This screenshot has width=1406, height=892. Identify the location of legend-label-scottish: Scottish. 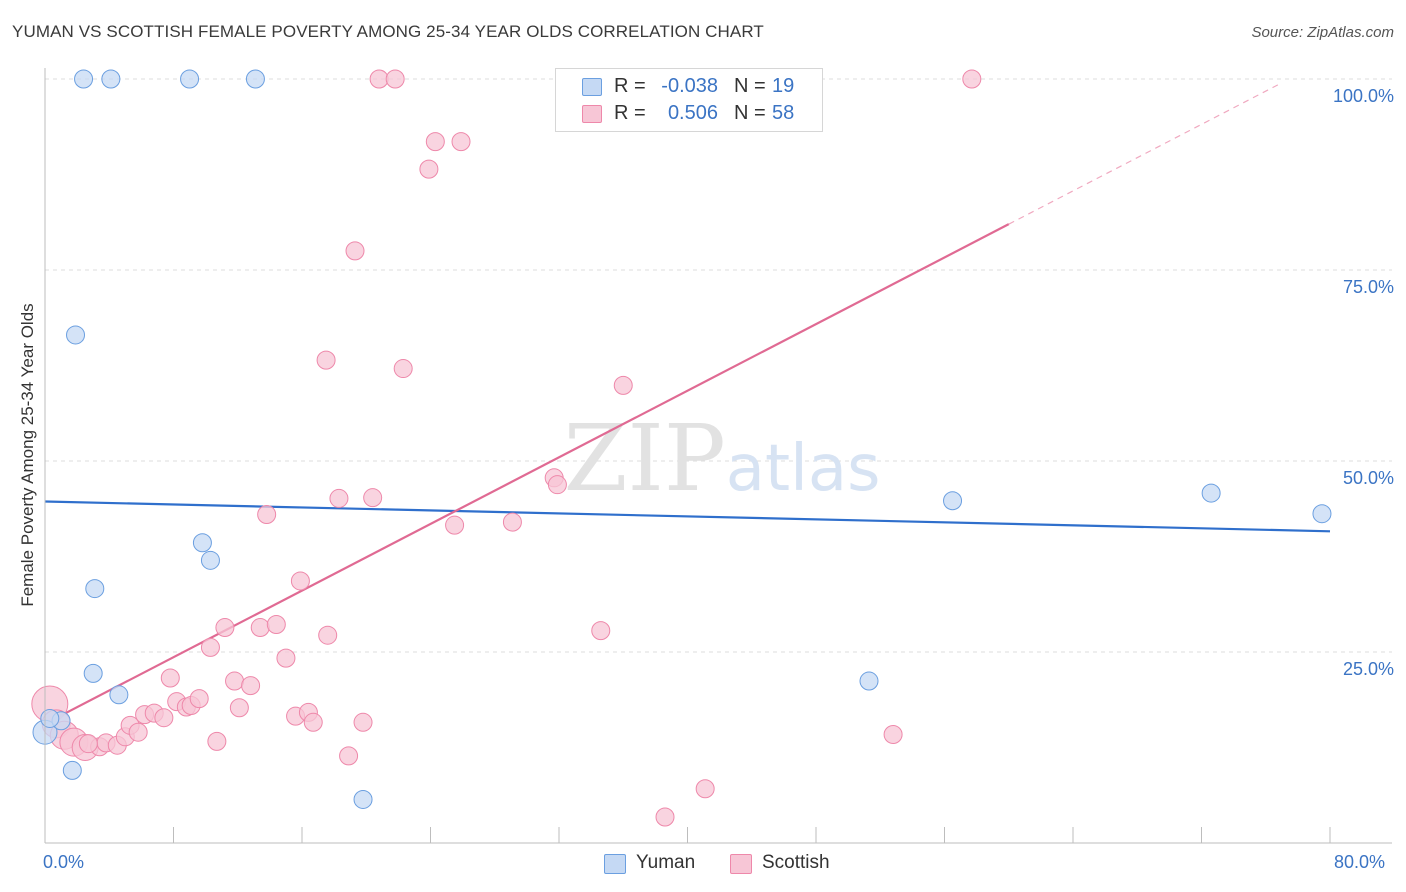
(796, 862).